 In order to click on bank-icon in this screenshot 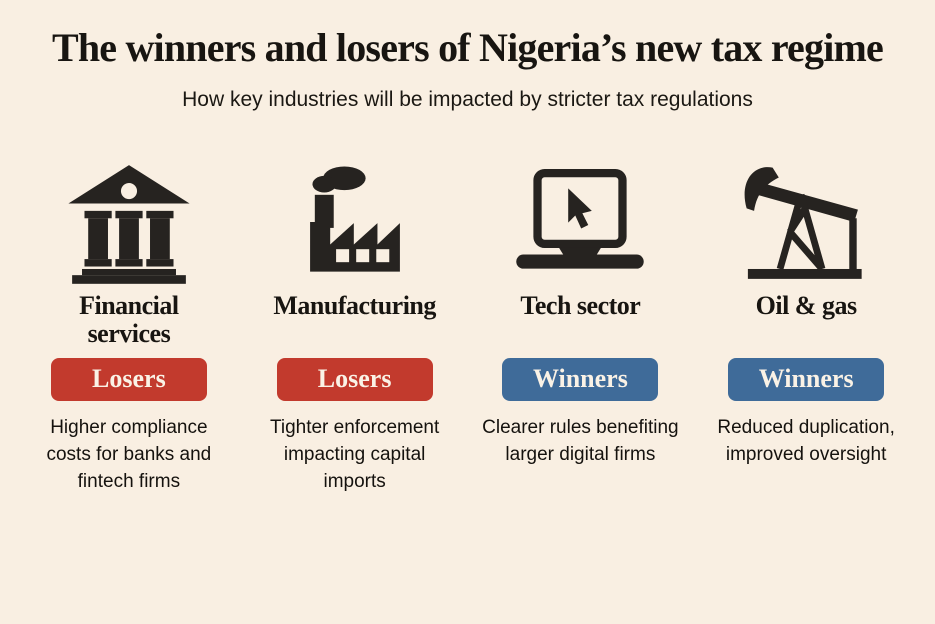, I will do `click(129, 214)`.